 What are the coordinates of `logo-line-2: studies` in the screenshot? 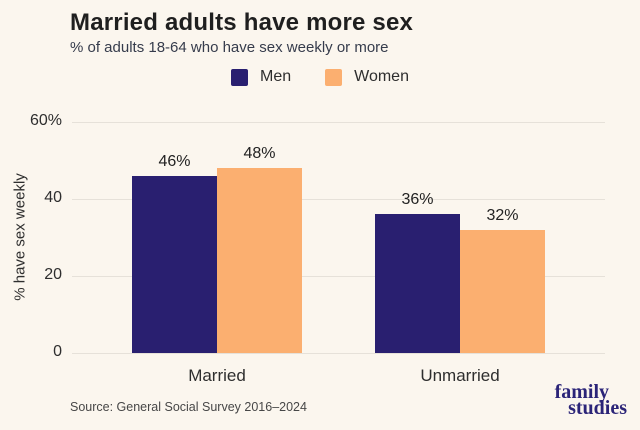 It's located at (597, 408).